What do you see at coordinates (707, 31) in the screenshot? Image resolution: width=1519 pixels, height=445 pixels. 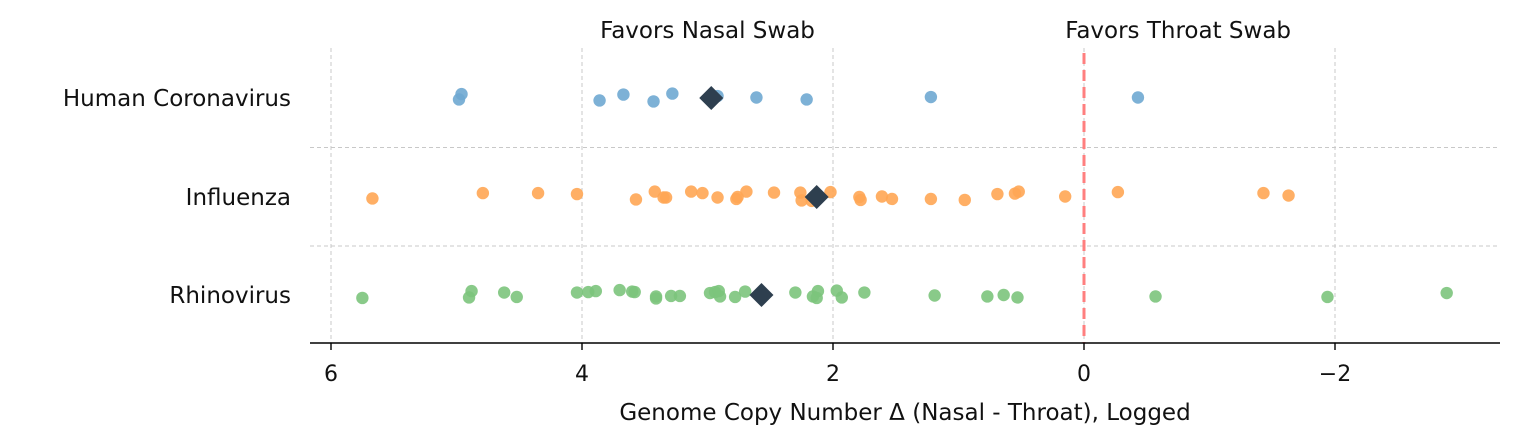 I see `direction-annotation: Favors Nasal Swab` at bounding box center [707, 31].